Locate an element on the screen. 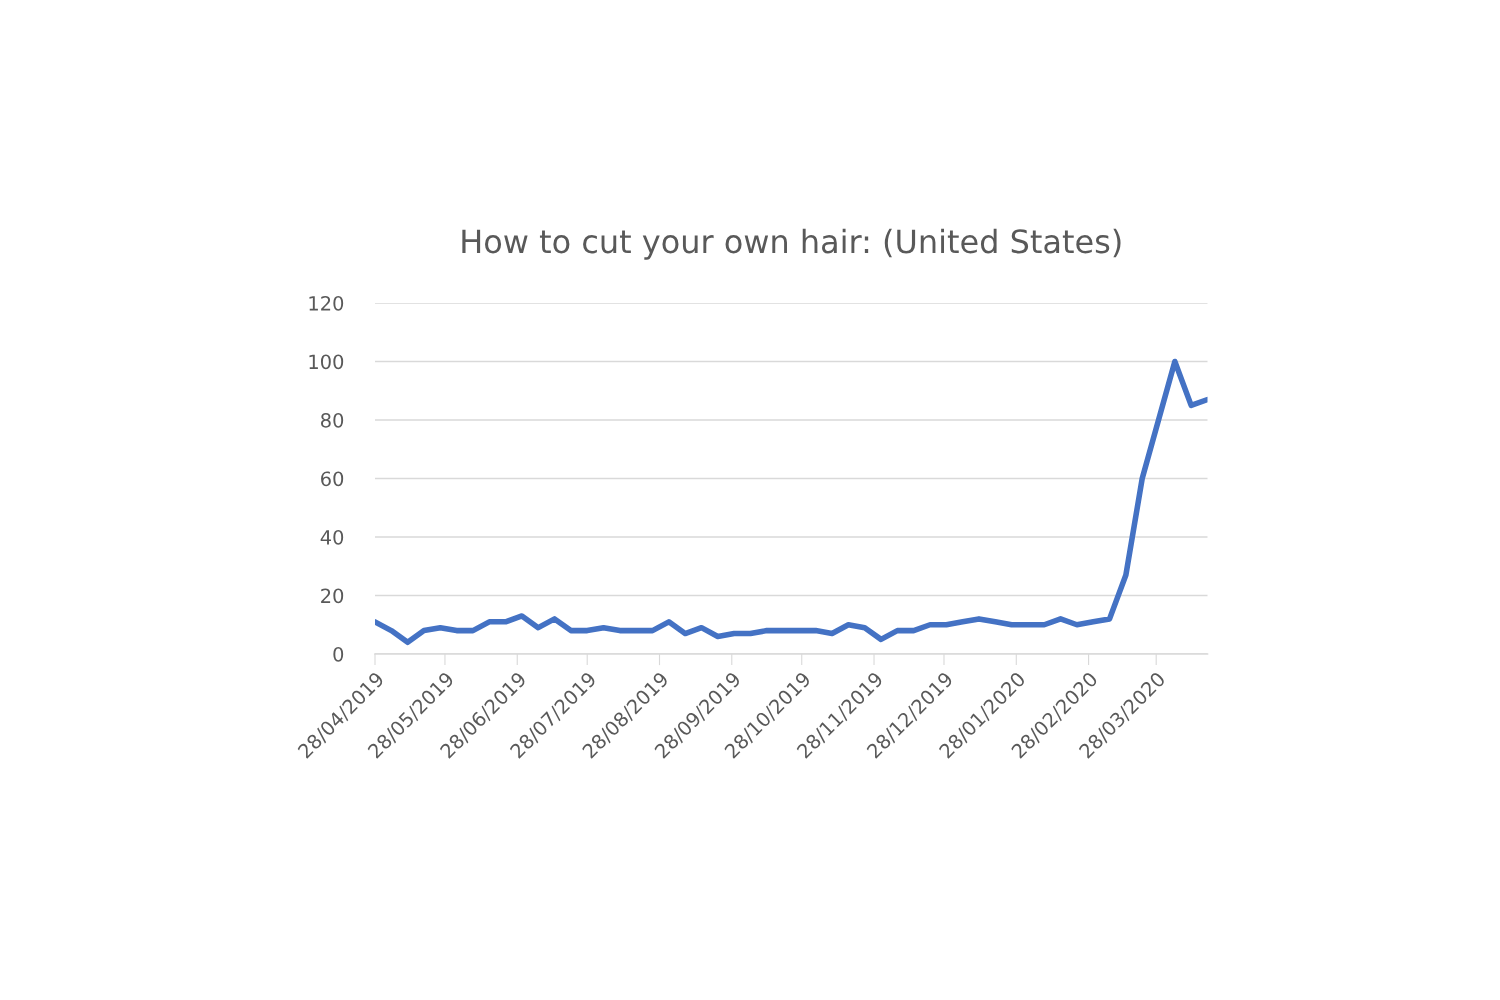  chart-title: How to cut your own hair: (United States) is located at coordinates (791, 244).